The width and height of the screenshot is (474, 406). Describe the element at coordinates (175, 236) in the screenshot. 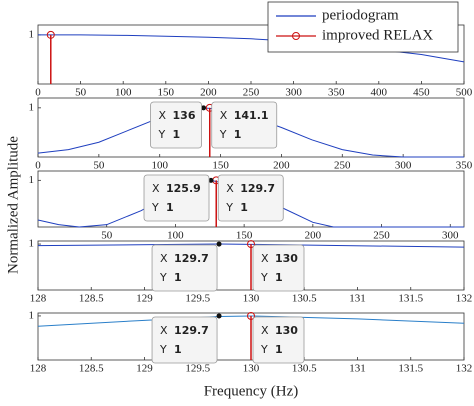

I see `x-tick-label: 100` at that location.